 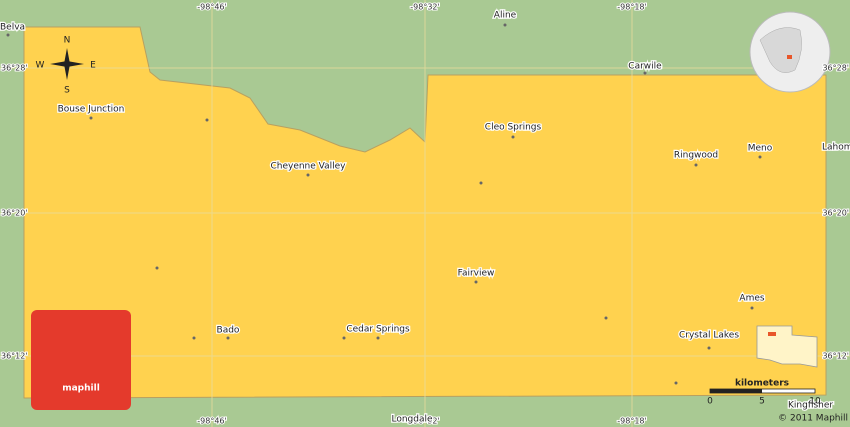 I want to click on place-label: Fairview, so click(x=476, y=274).